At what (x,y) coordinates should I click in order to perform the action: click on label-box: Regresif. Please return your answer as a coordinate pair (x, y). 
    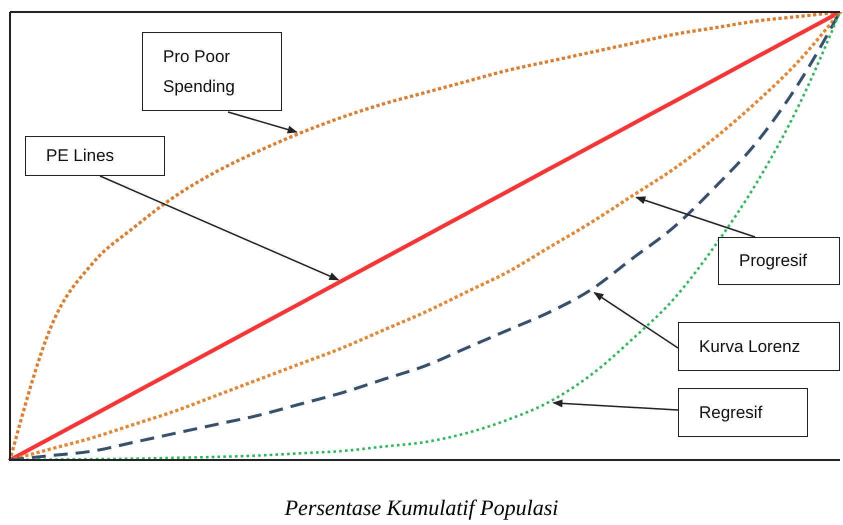
    Looking at the image, I should click on (743, 412).